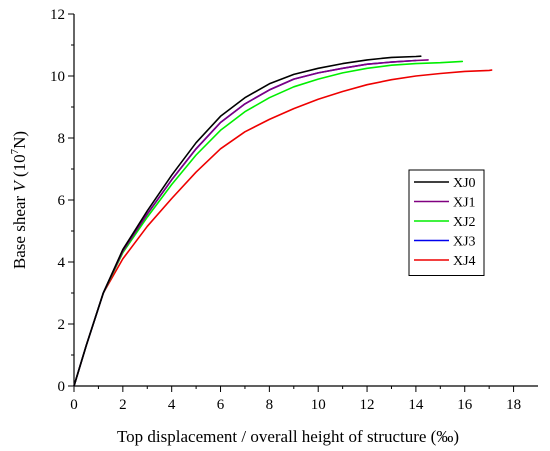 The image size is (550, 451). I want to click on x-tick-label: 8, so click(270, 405).